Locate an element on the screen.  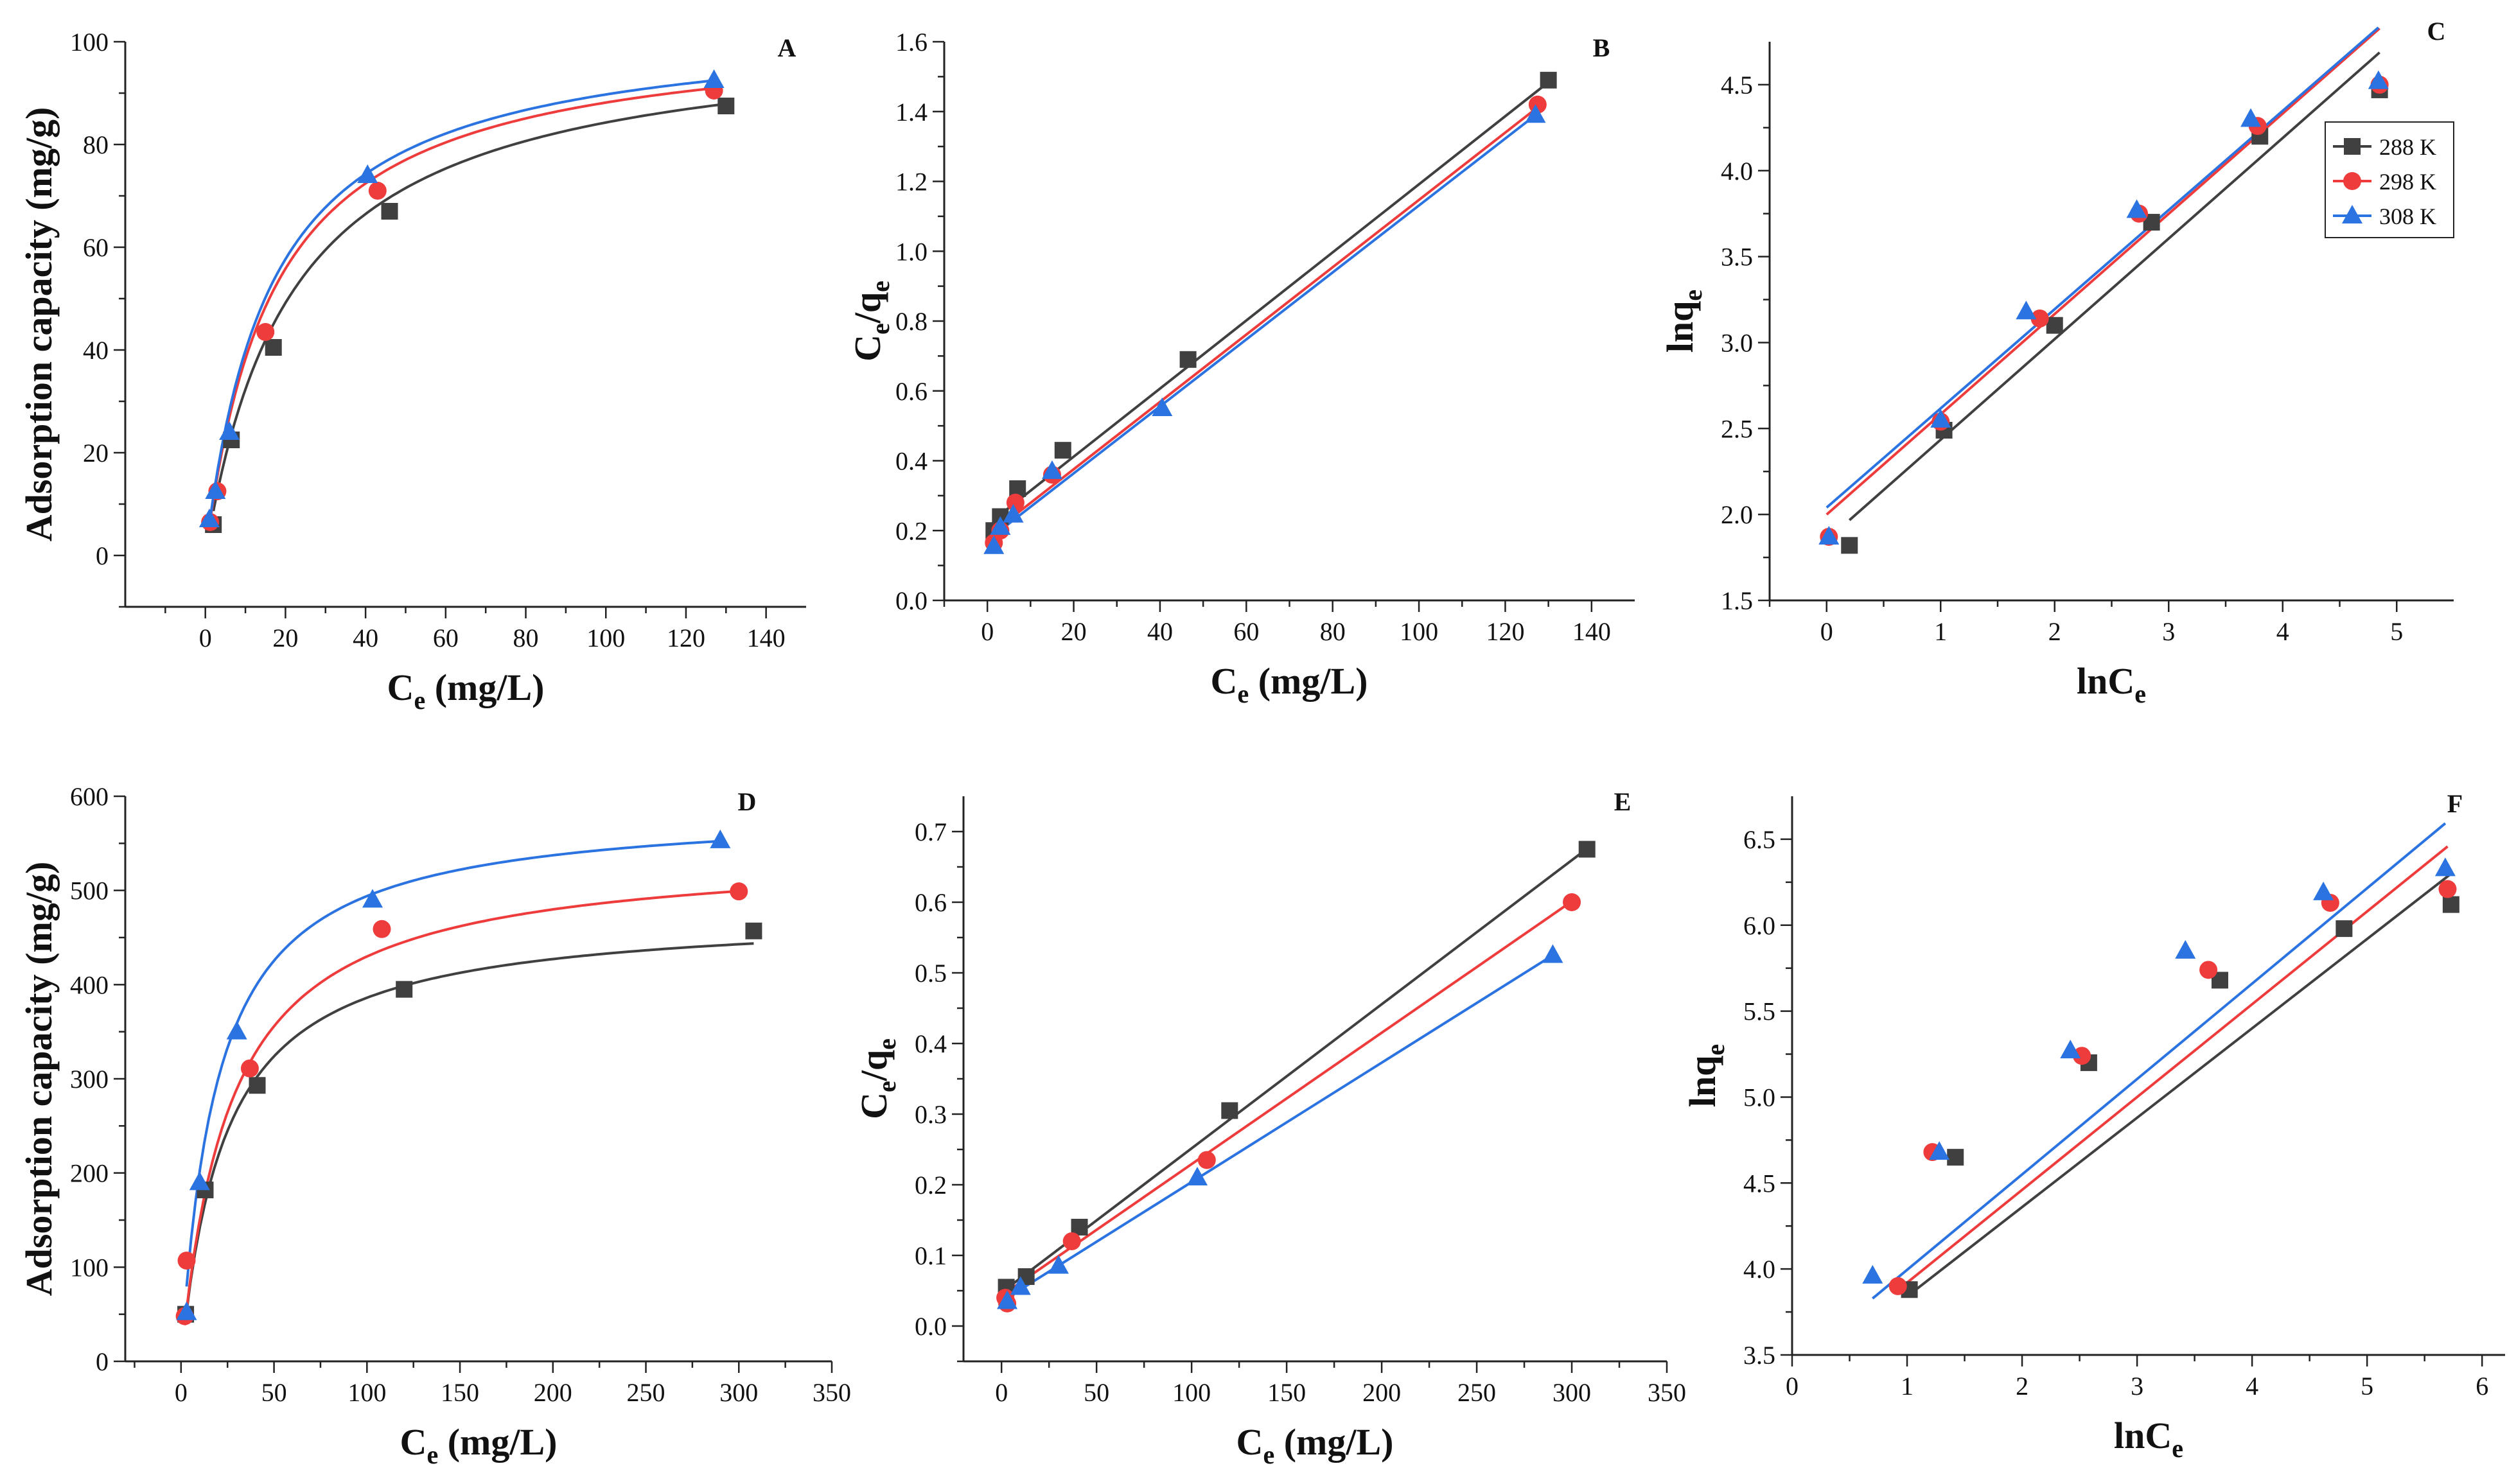
y-tick-label: 0.0 is located at coordinates (911, 600).